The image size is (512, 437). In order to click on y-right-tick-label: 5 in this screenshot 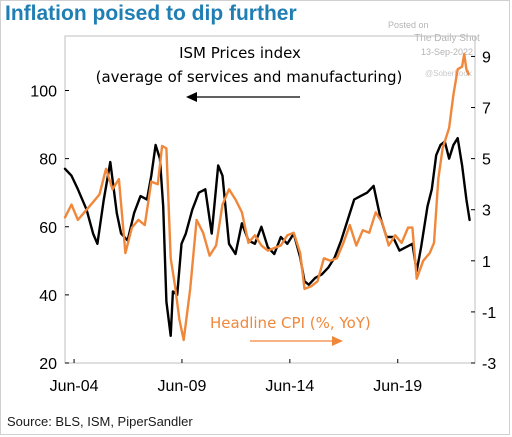, I will do `click(486, 160)`.